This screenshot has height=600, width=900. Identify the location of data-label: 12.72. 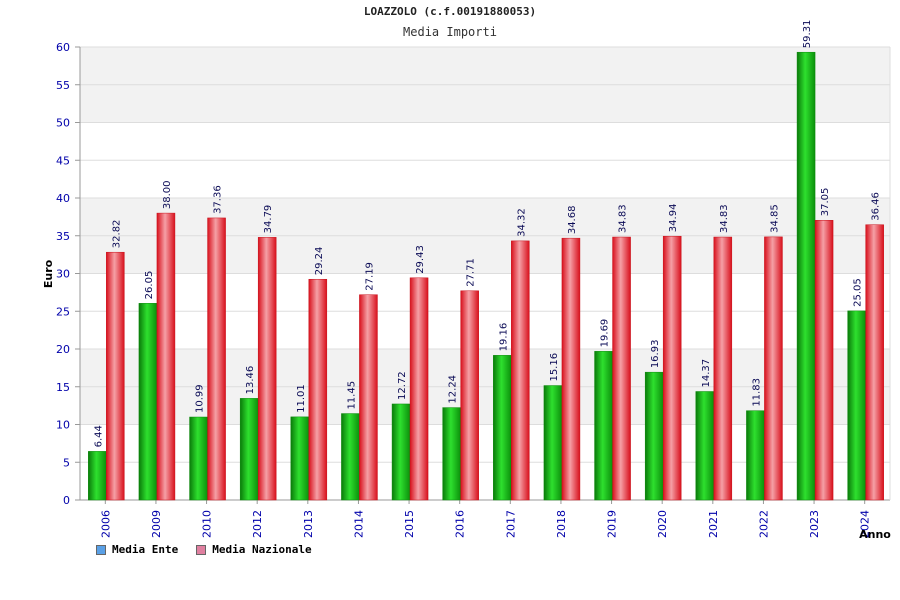
(402, 385).